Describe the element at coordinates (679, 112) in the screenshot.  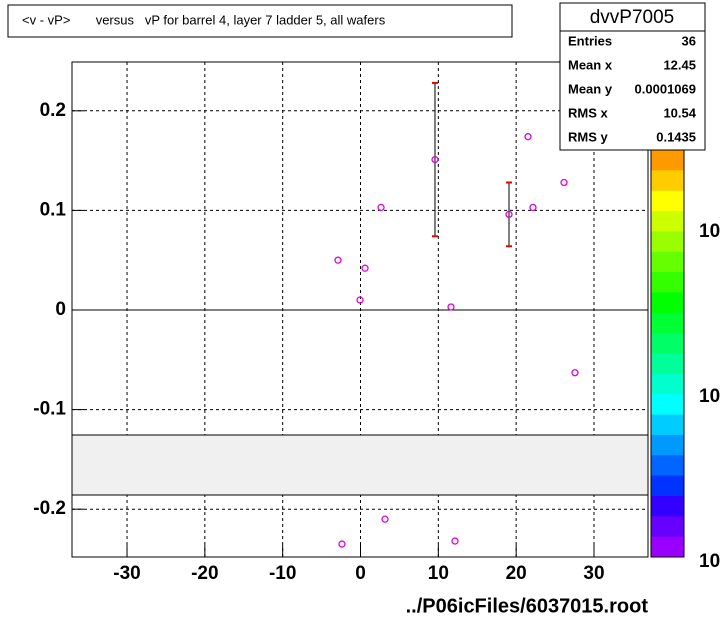
I see `stats-value: 10.54` at that location.